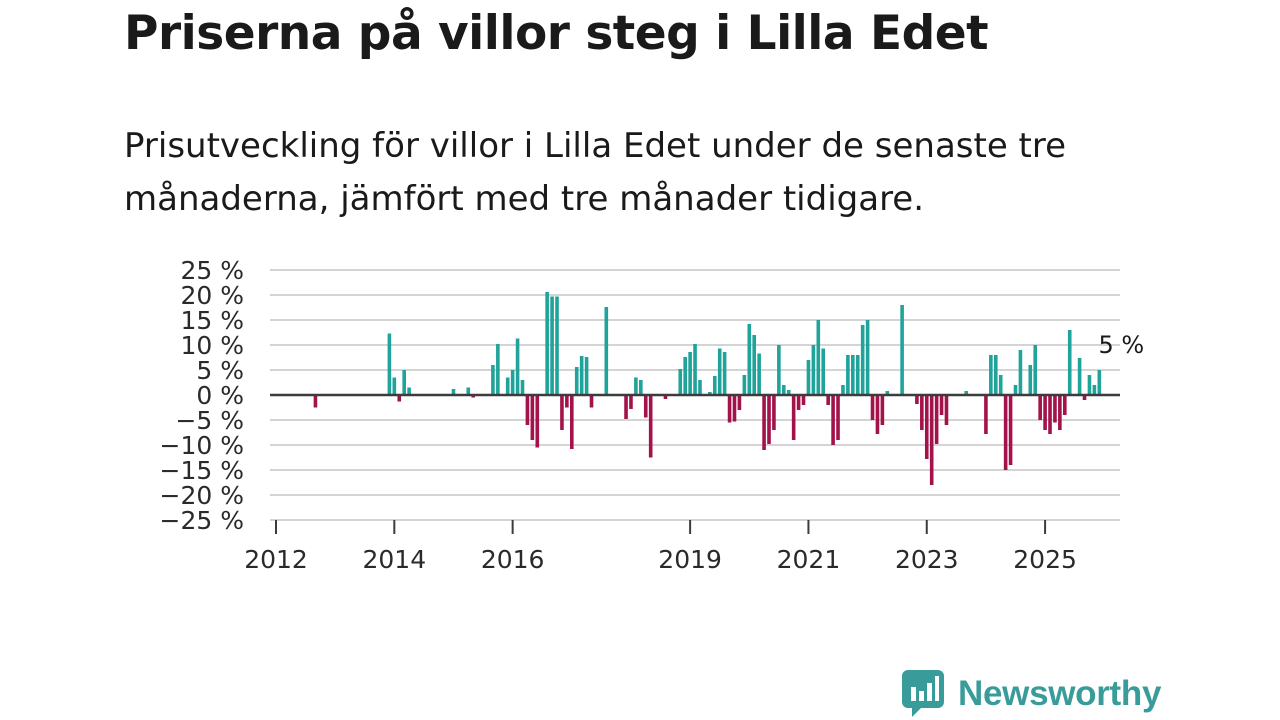  I want to click on y-tick-label: 0 %, so click(220, 395).